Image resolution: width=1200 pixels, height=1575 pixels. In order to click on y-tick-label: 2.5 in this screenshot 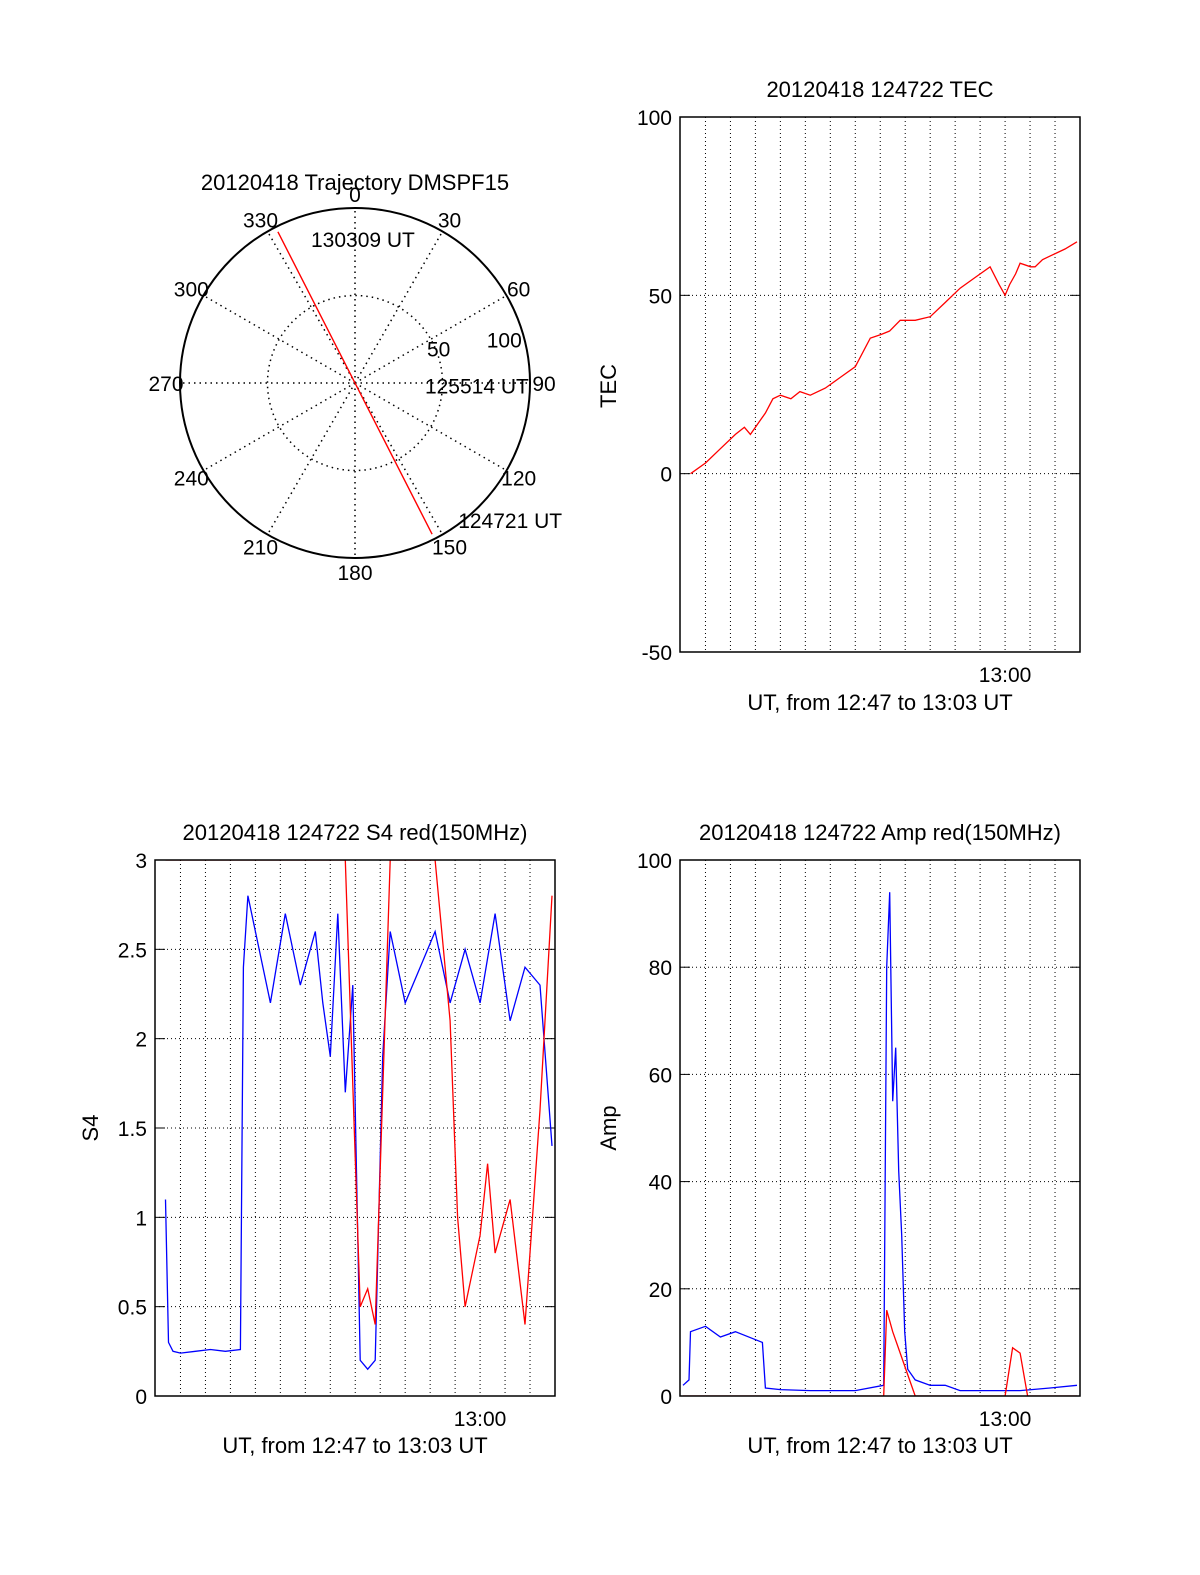, I will do `click(132, 950)`.